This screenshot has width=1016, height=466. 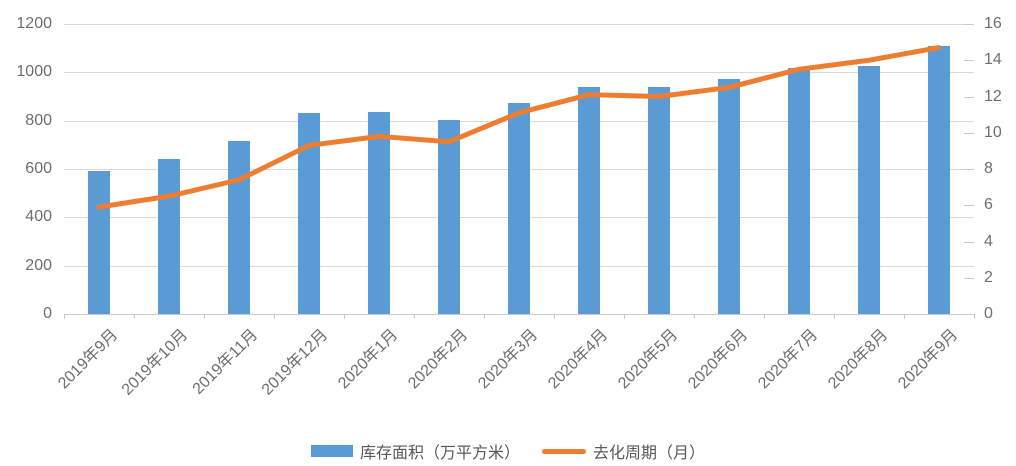 I want to click on x-axis-label: 2020年4月, so click(x=578, y=359).